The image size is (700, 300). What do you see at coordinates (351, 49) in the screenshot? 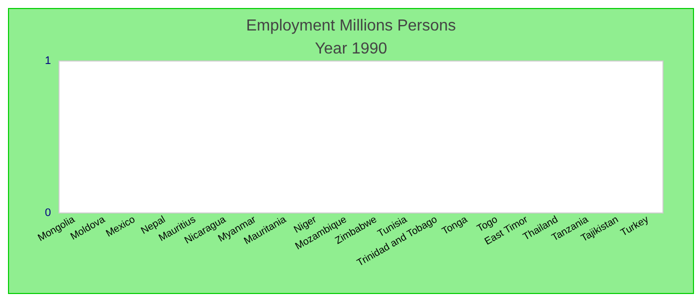
I see `chart-subtitle: Year 1990` at bounding box center [351, 49].